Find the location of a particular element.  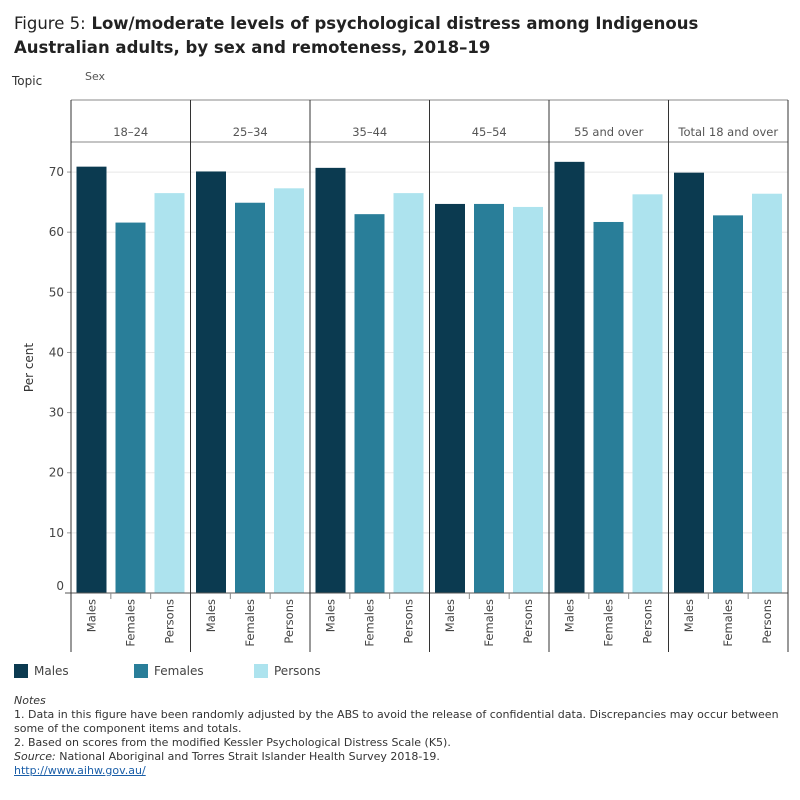

category-label-females-2: Females is located at coordinates (370, 623).